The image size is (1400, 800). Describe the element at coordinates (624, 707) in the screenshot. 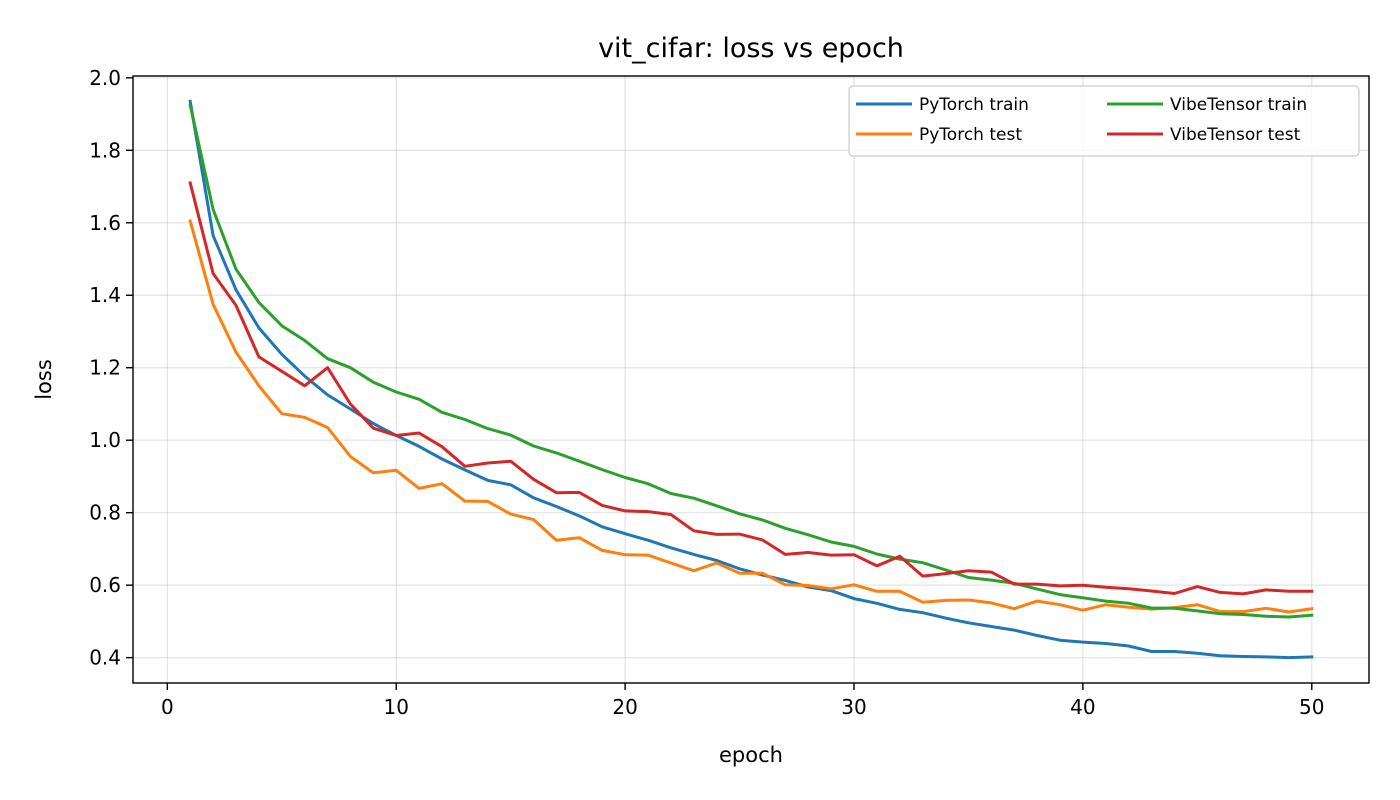

I see `x-tick-label: 20` at that location.